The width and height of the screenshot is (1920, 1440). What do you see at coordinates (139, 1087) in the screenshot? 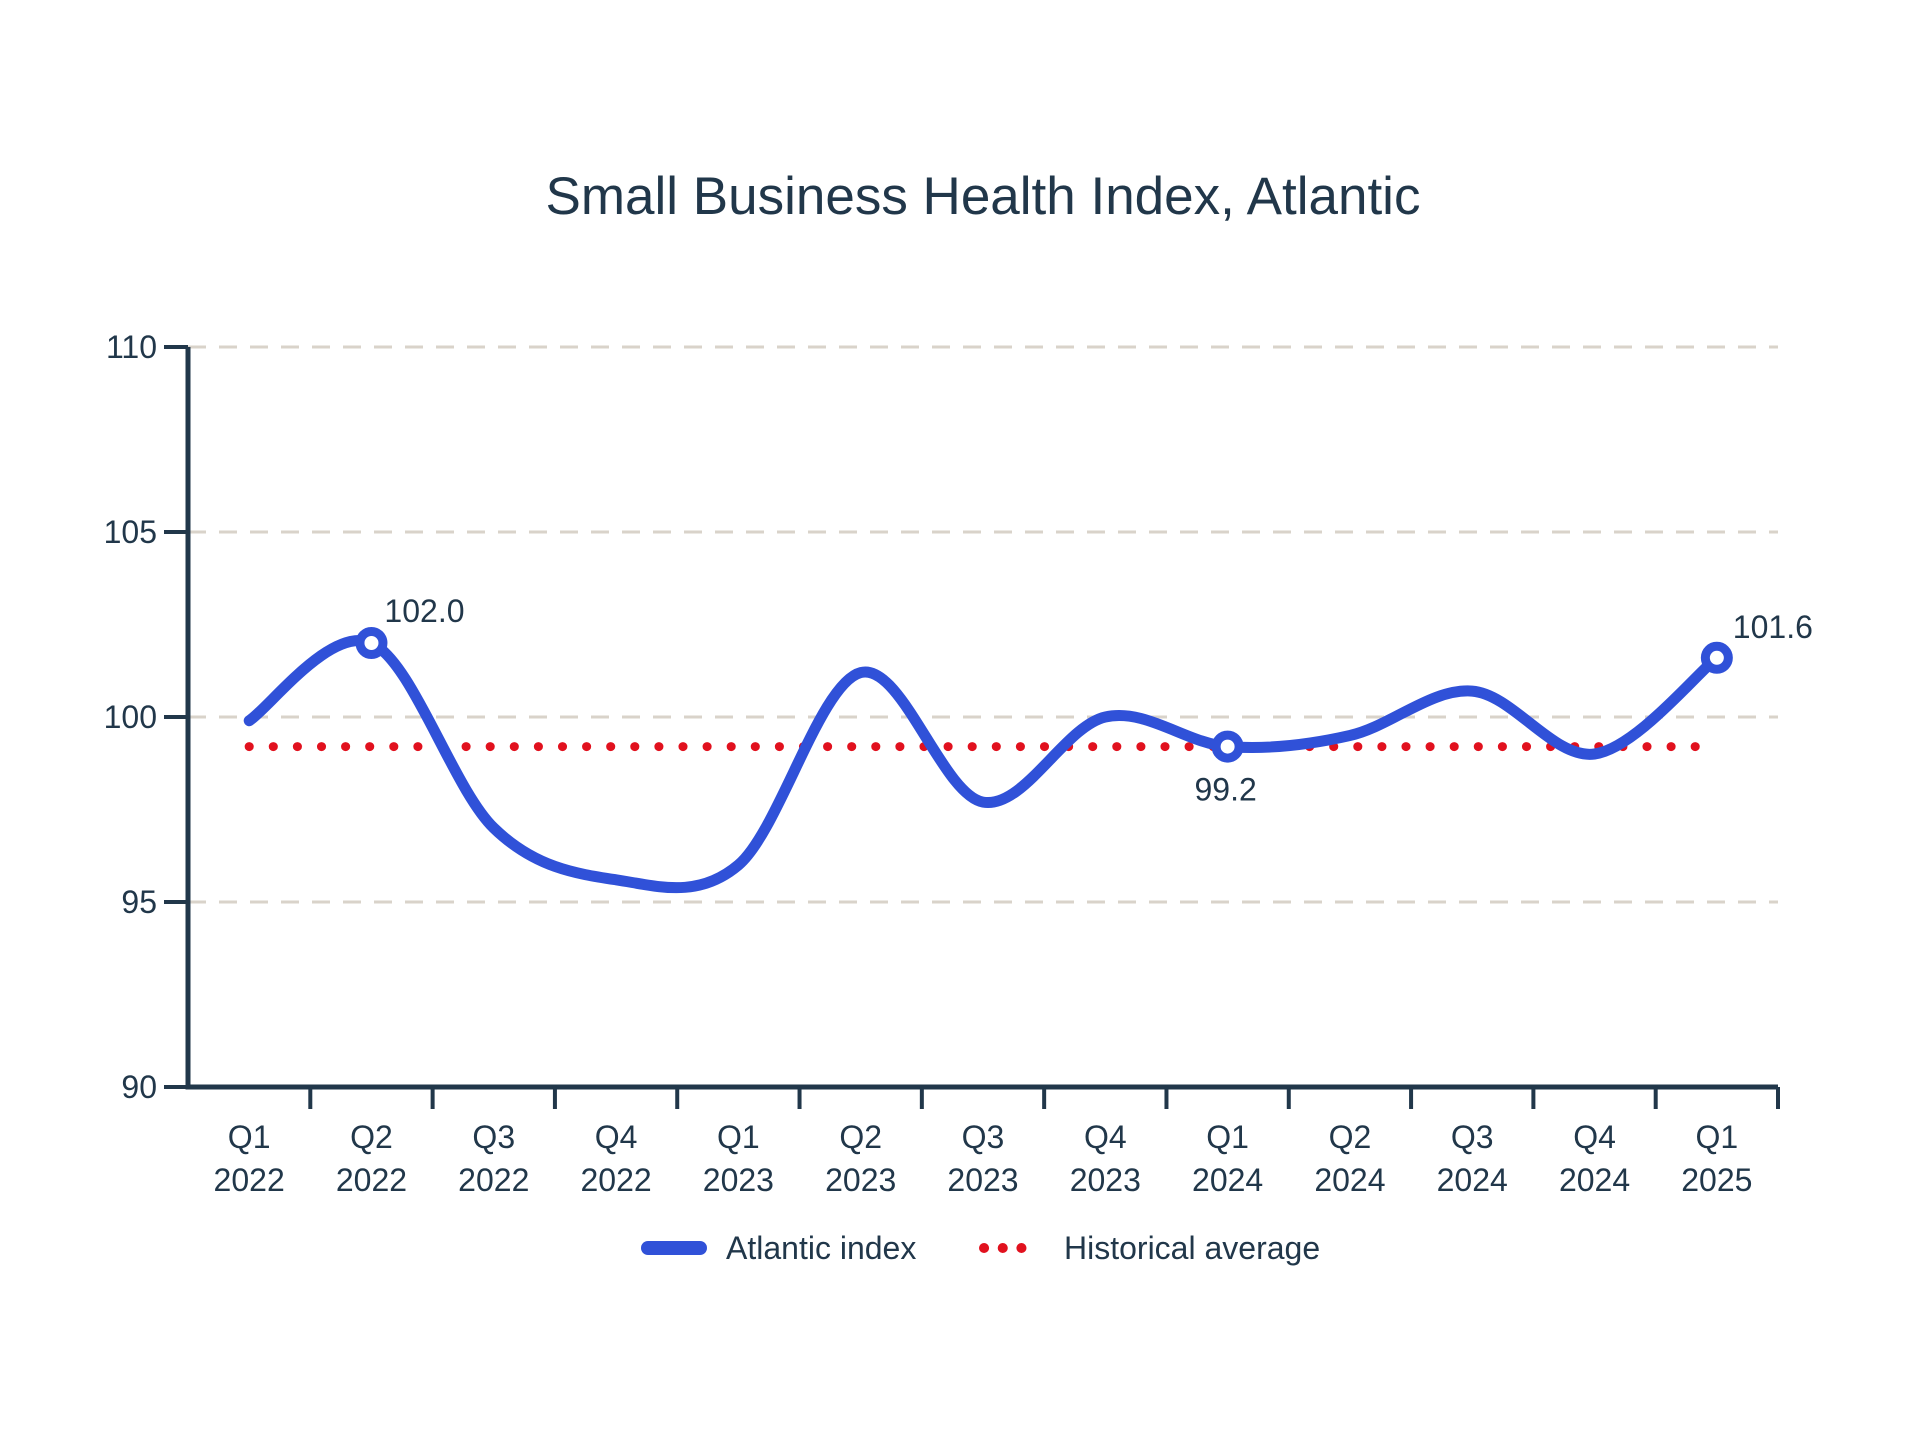
I see `y-tick-label: 90` at bounding box center [139, 1087].